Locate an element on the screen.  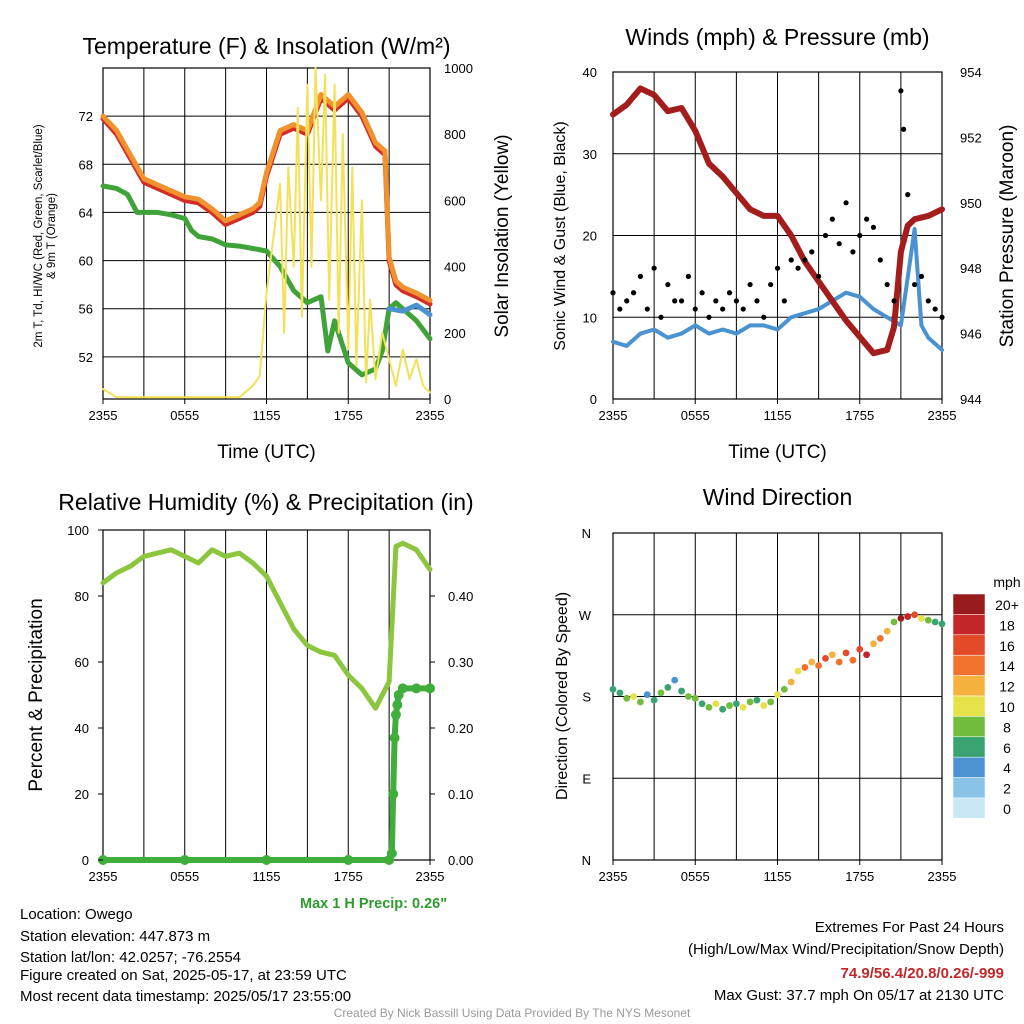
y-right-tick-label: 400 is located at coordinates (455, 267).